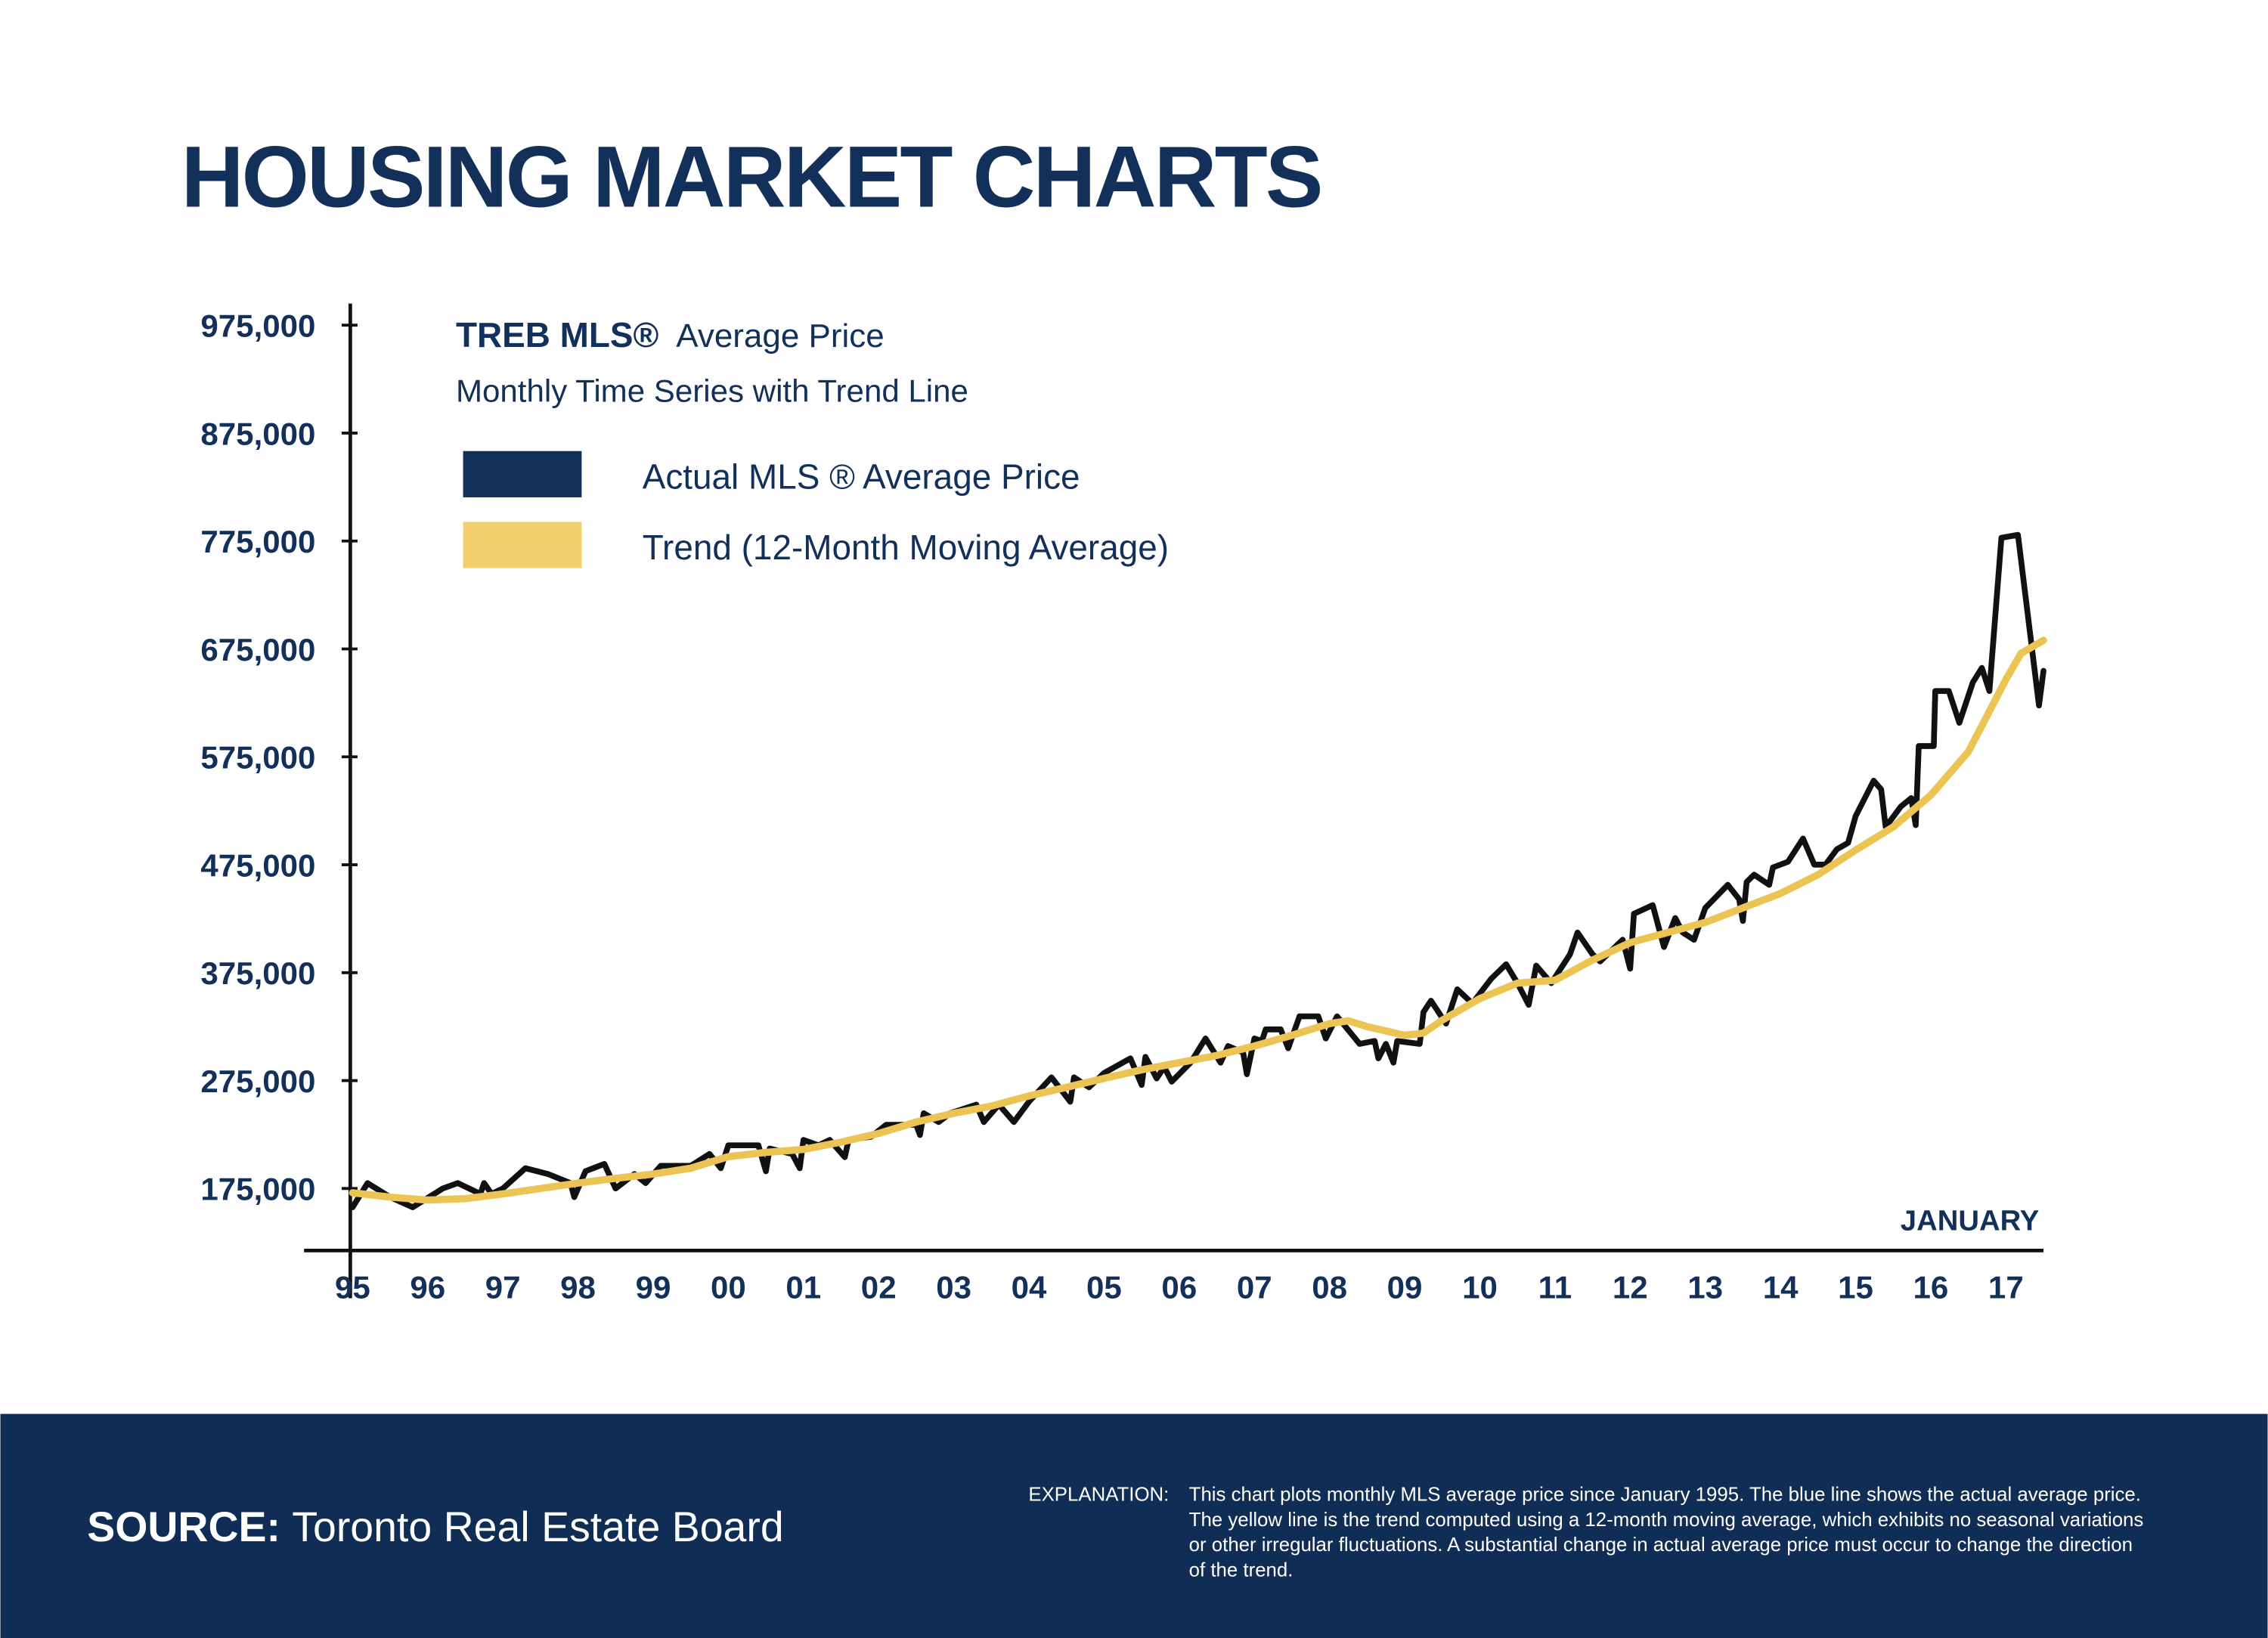 The height and width of the screenshot is (1638, 2268). I want to click on y-tick-label: 175,000, so click(257, 1189).